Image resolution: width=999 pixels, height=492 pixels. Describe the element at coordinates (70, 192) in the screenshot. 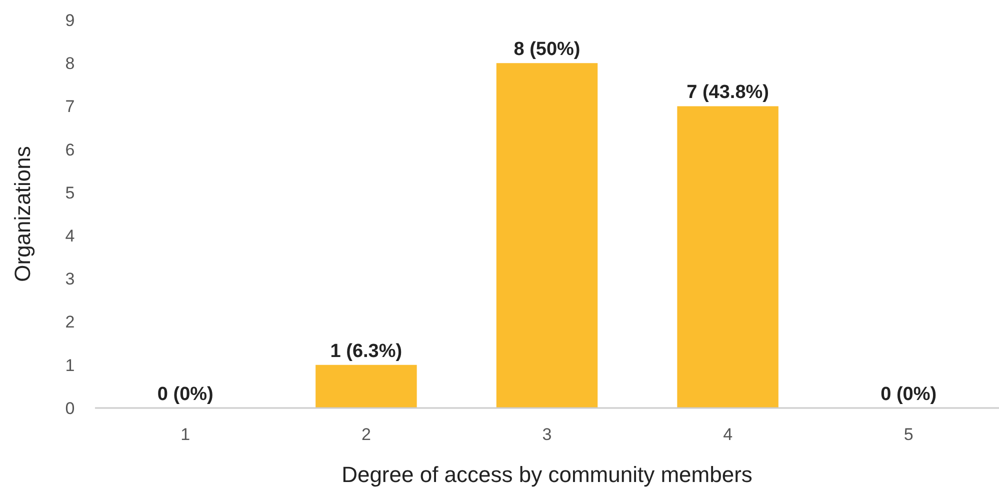

I see `y-tick-label: 5` at that location.